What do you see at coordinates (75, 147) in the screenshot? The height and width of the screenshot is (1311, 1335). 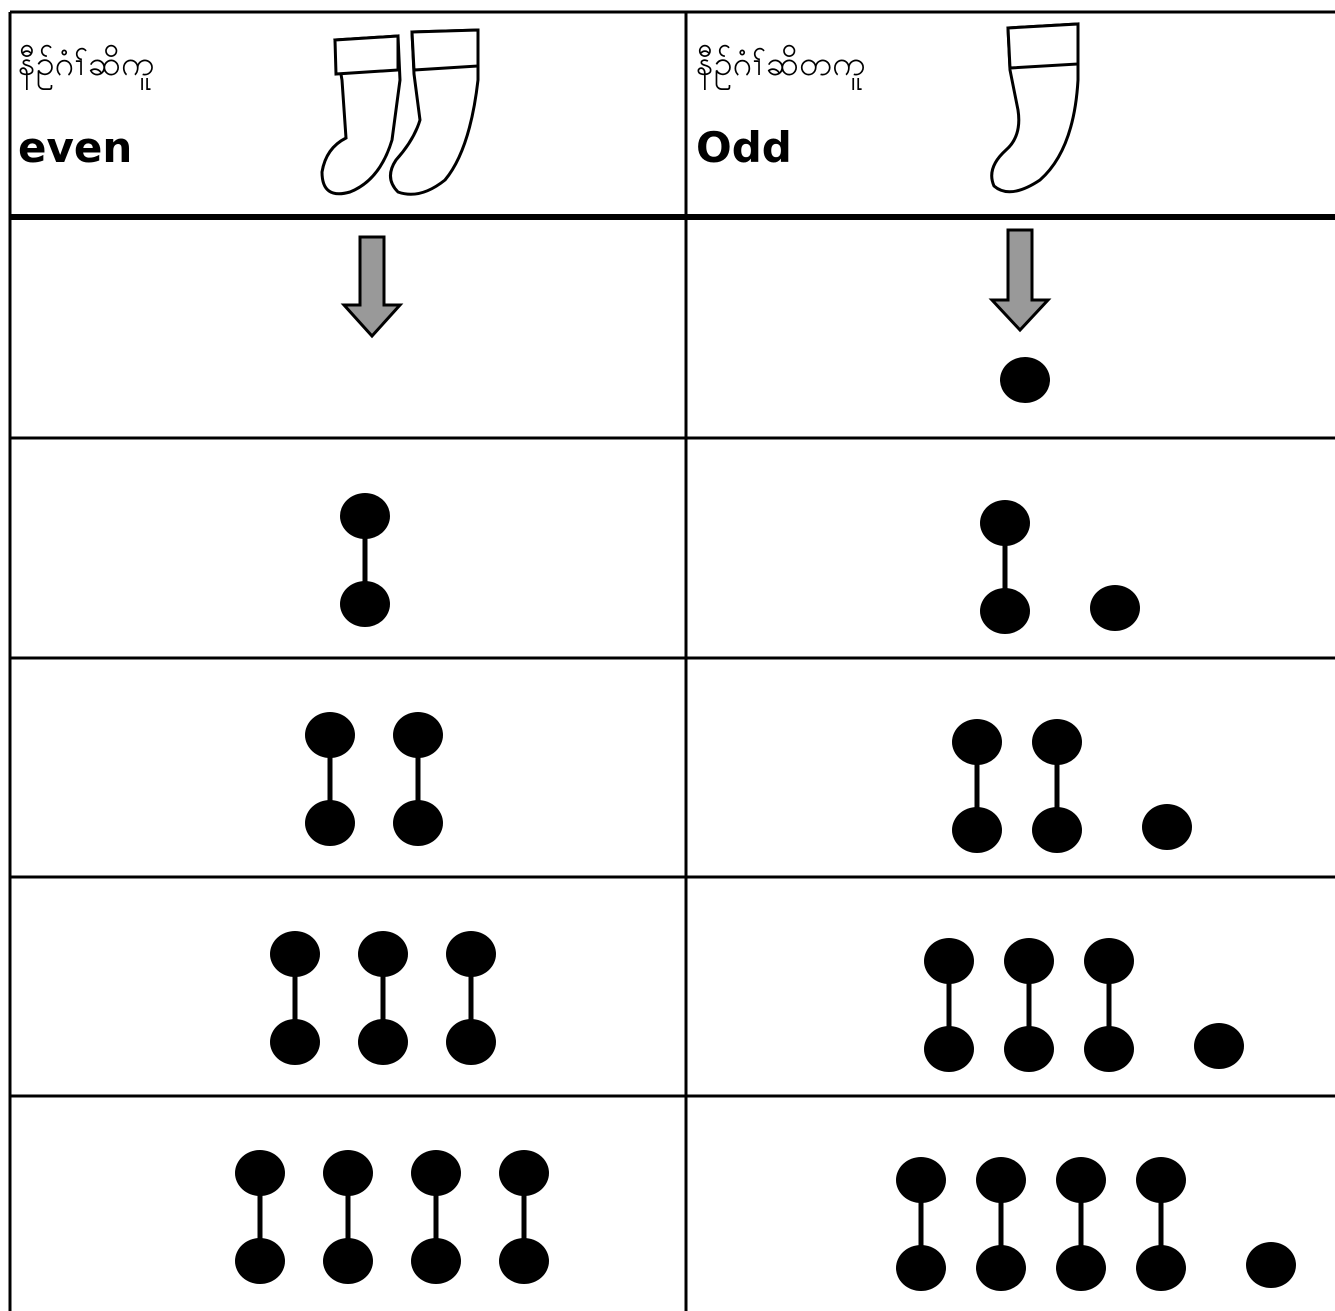 I see `even-label: even` at bounding box center [75, 147].